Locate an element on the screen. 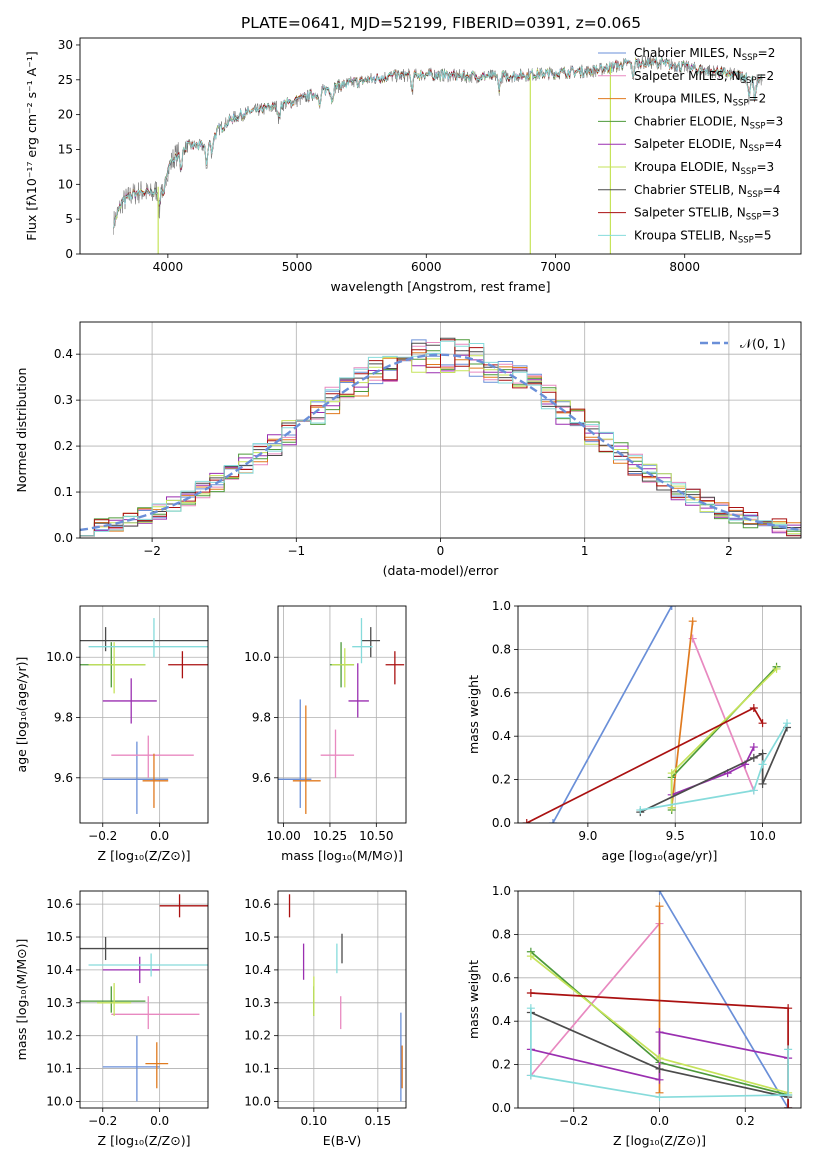  legend-entry: Salpeter ELODIE, NSSP=4 is located at coordinates (708, 145).